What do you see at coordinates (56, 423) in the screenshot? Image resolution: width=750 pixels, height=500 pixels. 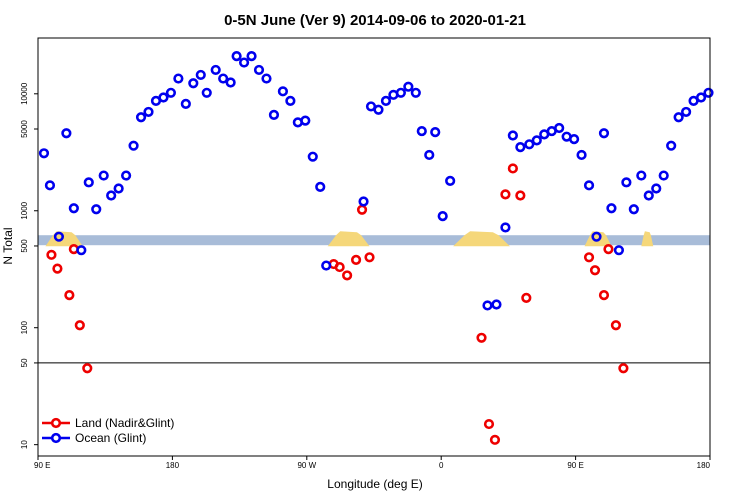 I see `legend-marker` at bounding box center [56, 423].